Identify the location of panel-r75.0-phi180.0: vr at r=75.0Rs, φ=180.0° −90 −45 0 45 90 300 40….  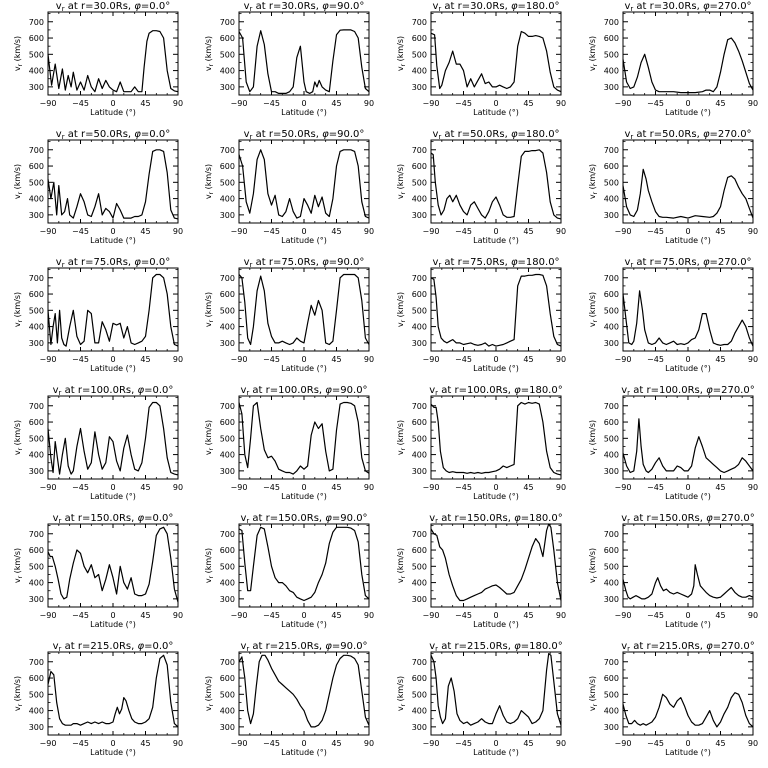
(481, 315).